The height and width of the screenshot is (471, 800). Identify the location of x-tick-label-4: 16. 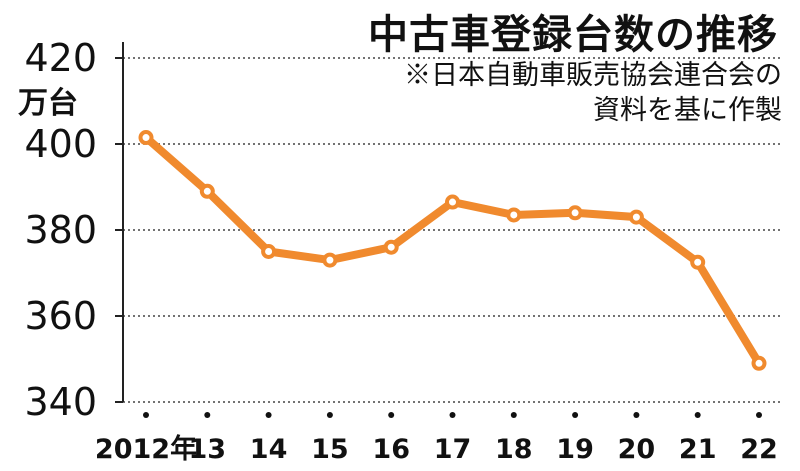
(391, 449).